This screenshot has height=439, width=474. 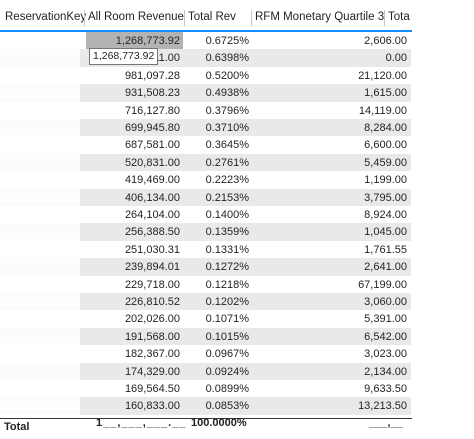 I want to click on cell-all-room-revenue: 687,581.00, so click(x=152, y=145).